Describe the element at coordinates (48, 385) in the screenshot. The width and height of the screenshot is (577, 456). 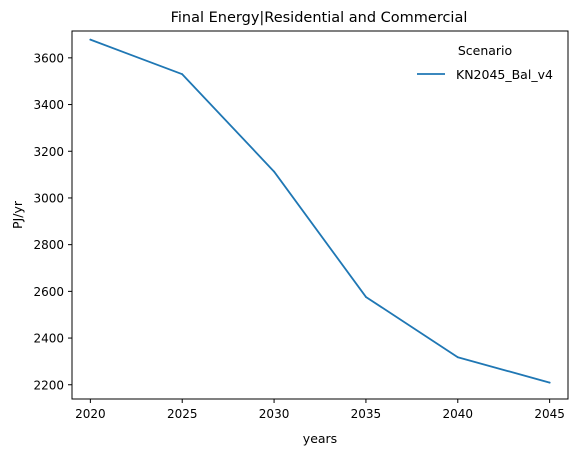
I see `y-tick-label-2200: 2200` at that location.